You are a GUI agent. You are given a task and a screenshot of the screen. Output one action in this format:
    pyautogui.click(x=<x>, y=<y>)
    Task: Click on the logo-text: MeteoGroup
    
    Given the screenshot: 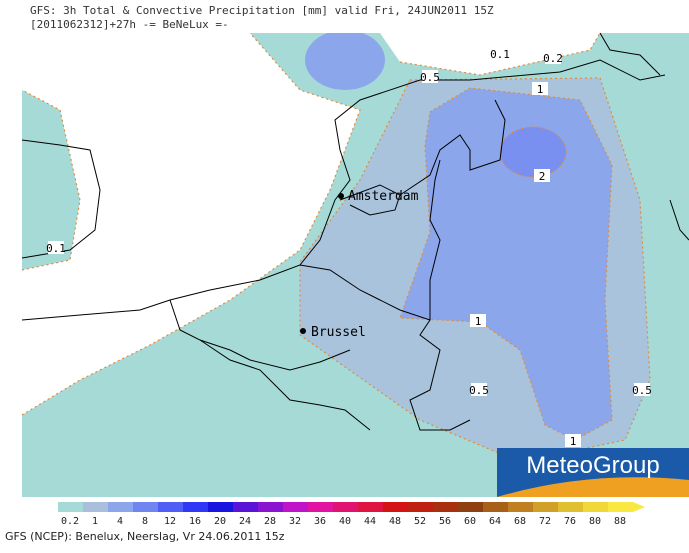 What is the action you would take?
    pyautogui.click(x=592, y=465)
    